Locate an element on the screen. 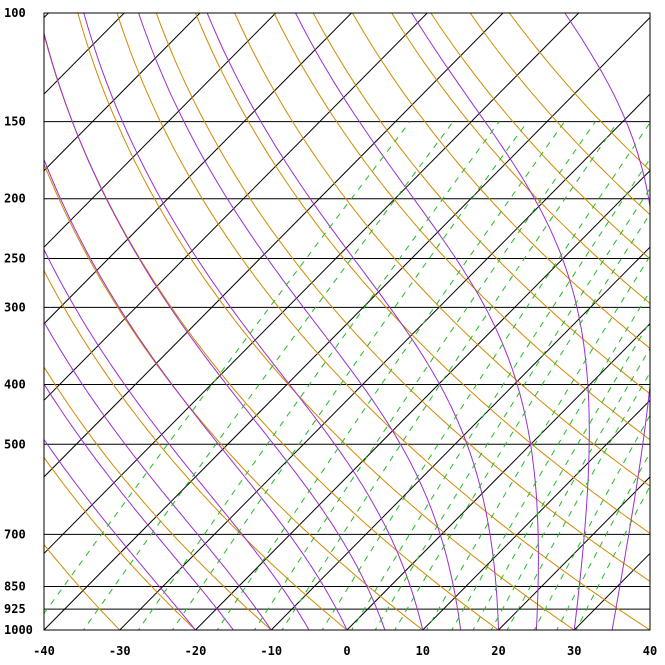 The height and width of the screenshot is (665, 665). pressure-label-925: 925 is located at coordinates (15, 609).